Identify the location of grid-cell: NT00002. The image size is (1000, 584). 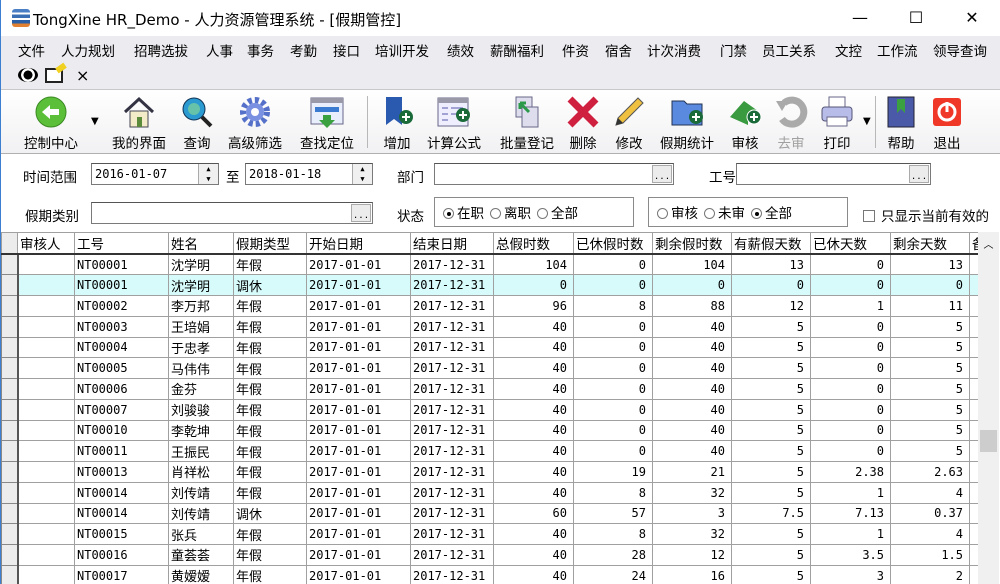
(121, 306).